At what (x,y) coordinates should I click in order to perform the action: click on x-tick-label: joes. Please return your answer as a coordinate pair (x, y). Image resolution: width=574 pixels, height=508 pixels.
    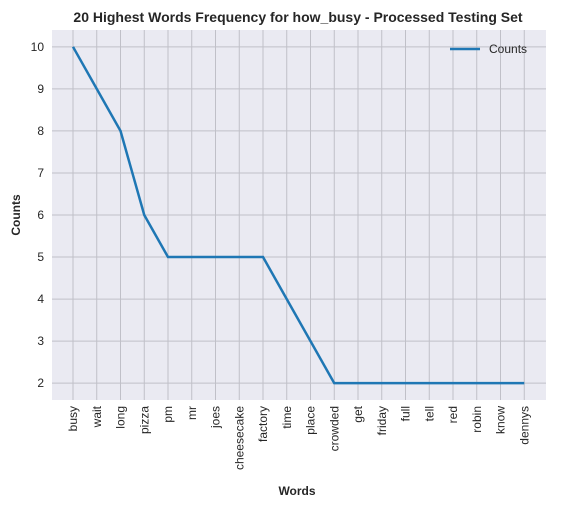
    Looking at the image, I should click on (216, 417).